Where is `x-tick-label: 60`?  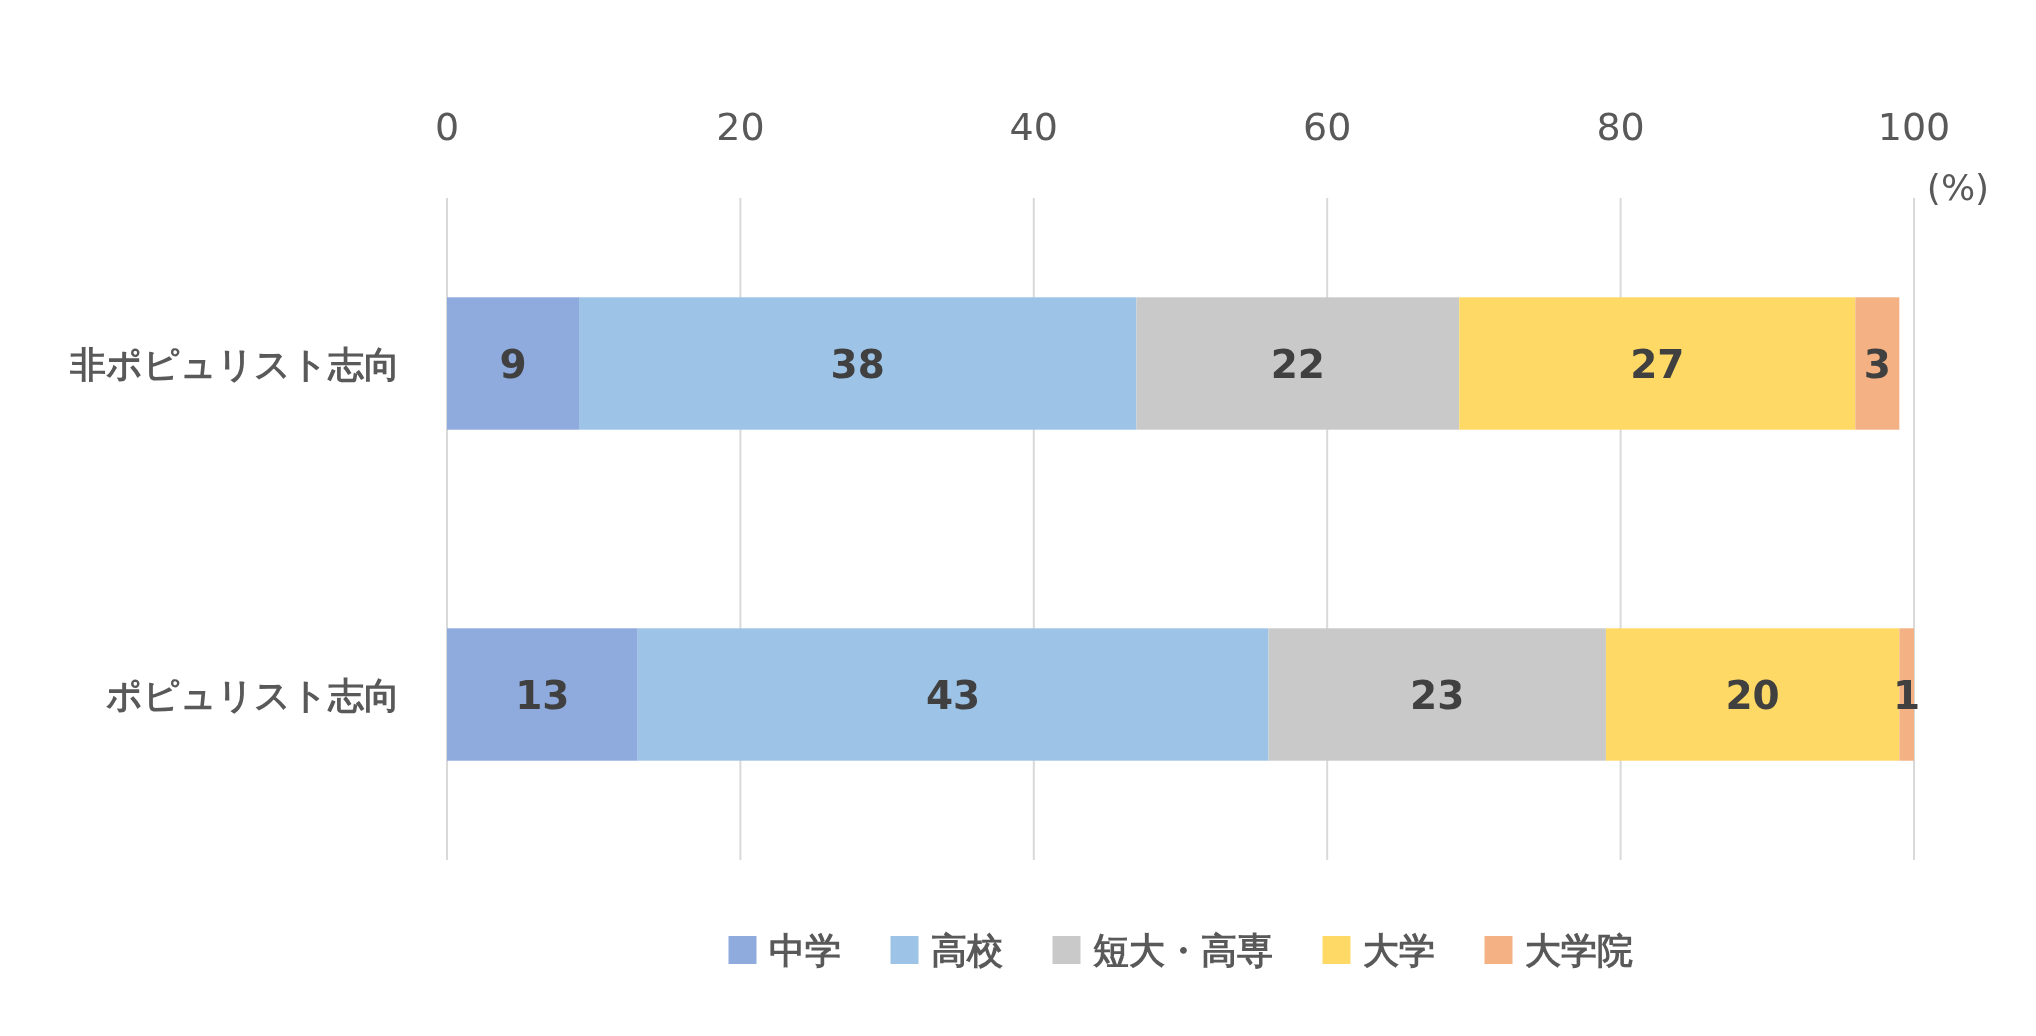
x-tick-label: 60 is located at coordinates (1327, 127).